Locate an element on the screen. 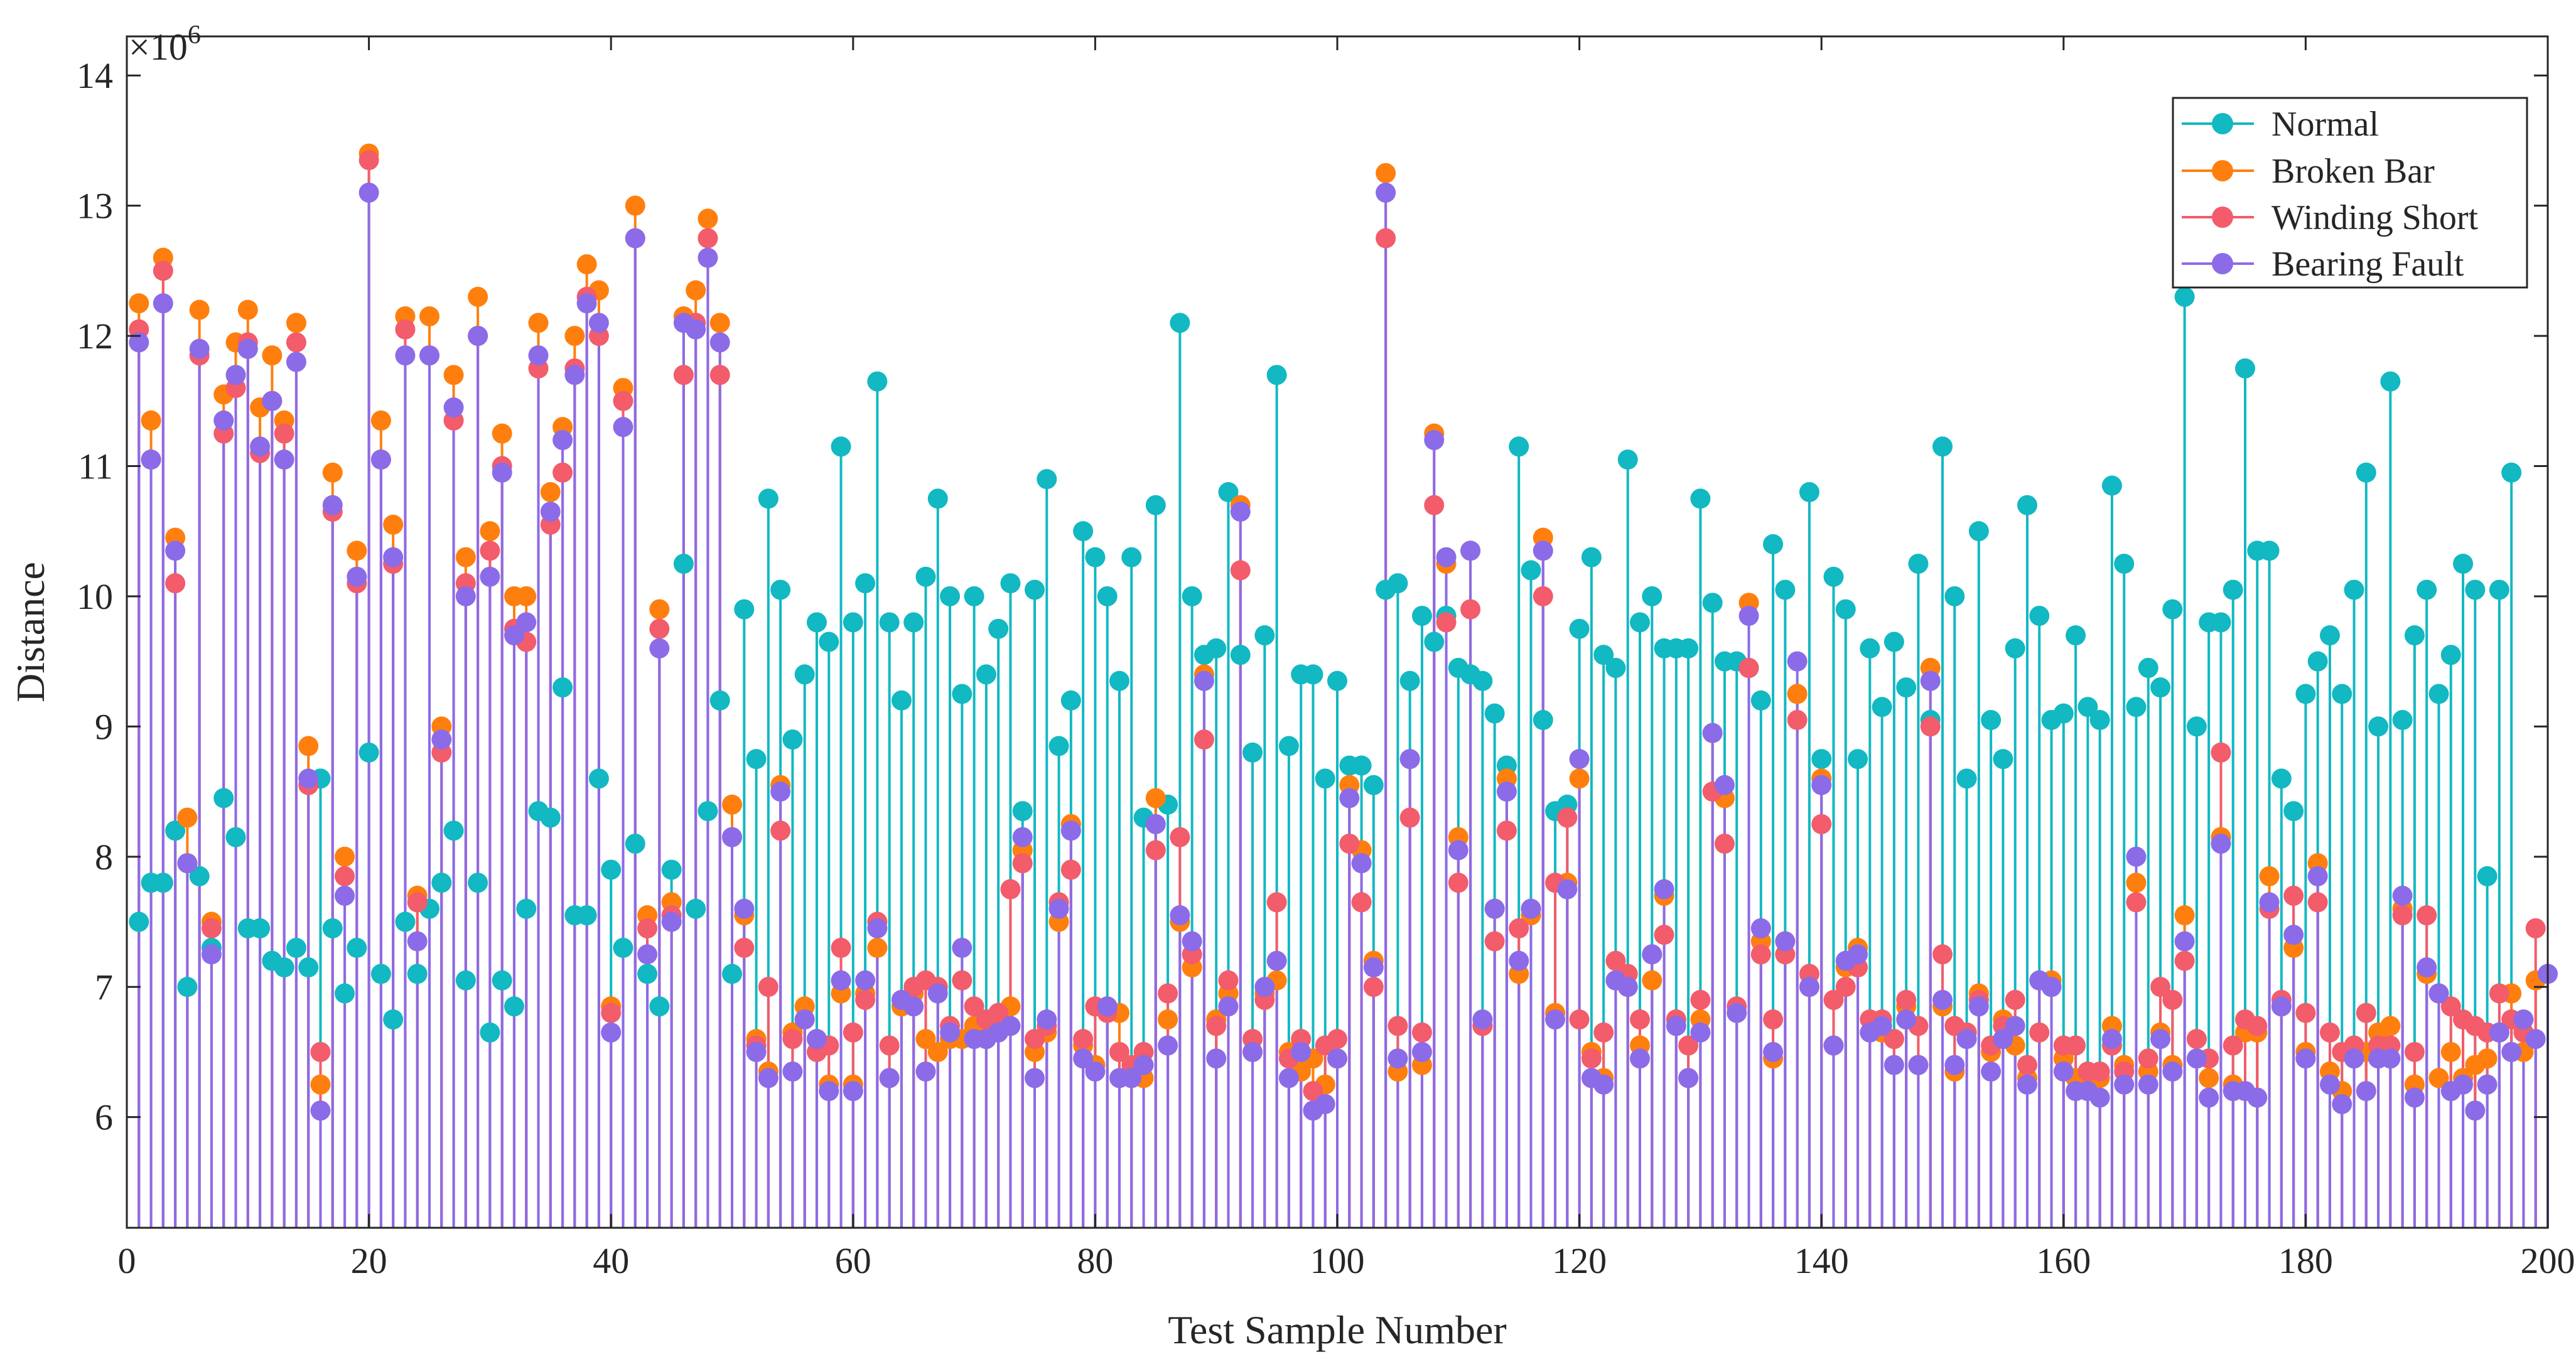 Image resolution: width=2576 pixels, height=1364 pixels. x-tick-label-60: 60 is located at coordinates (853, 1260).